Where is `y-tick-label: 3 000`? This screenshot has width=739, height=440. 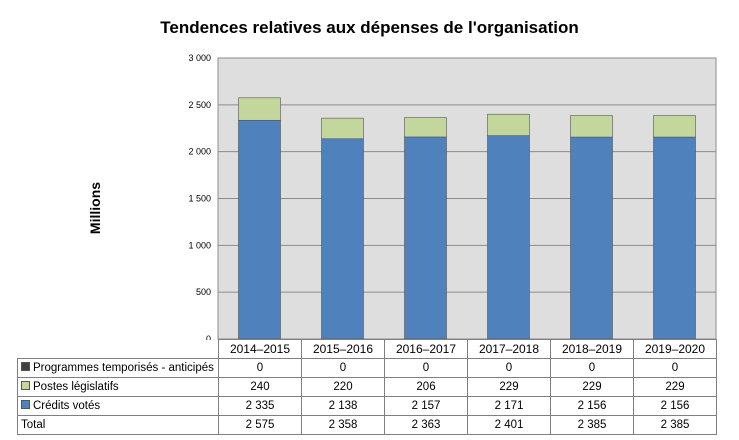
y-tick-label: 3 000 is located at coordinates (199, 58).